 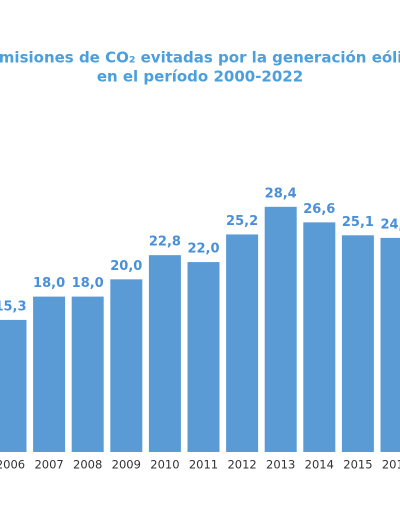 I want to click on x-tick-label: 2008, so click(x=87, y=465).